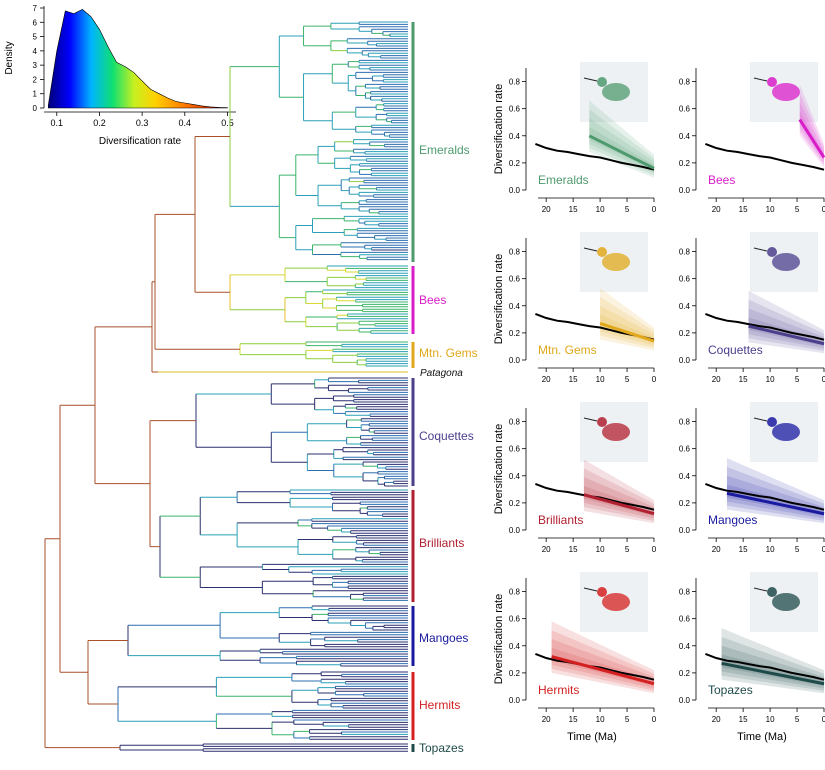 This screenshot has width=825, height=770. What do you see at coordinates (140, 141) in the screenshot?
I see `inset-xlabel: Diversification rate` at bounding box center [140, 141].